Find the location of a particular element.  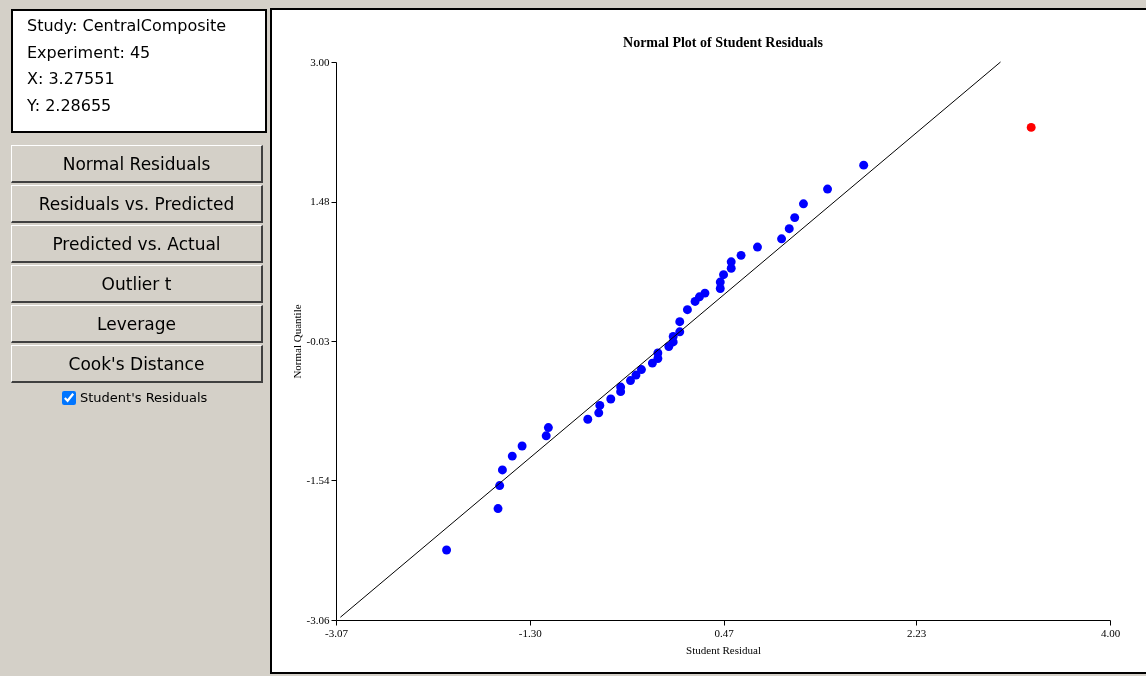

y-tick-label: 1.48 is located at coordinates (320, 201).